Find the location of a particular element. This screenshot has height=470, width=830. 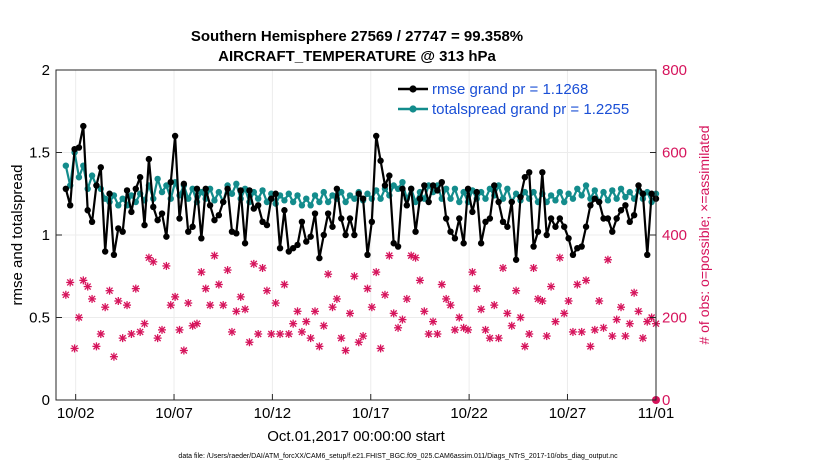

y-axis-right-label: # of obs: o=possible; ×=assimilated is located at coordinates (704, 234).